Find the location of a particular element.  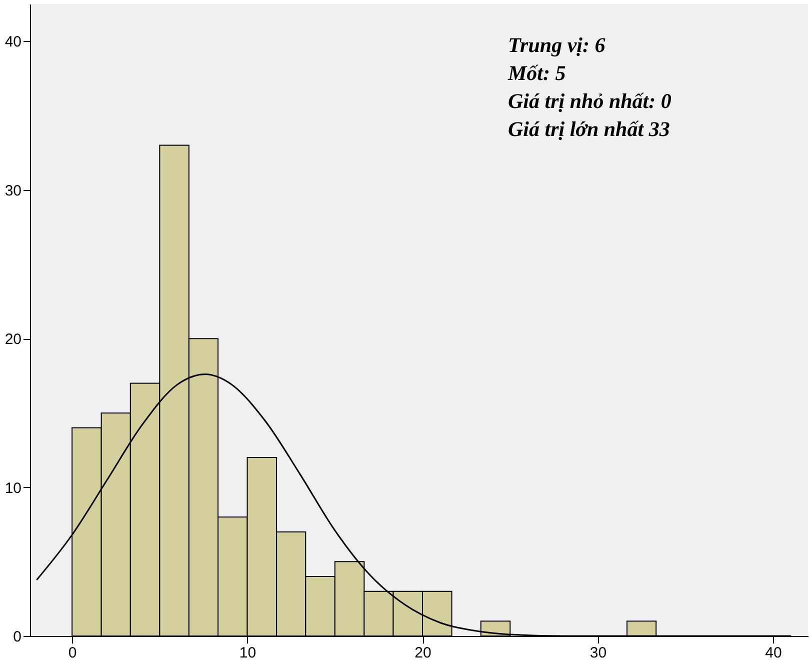

x-tick-label: 40 is located at coordinates (773, 653).